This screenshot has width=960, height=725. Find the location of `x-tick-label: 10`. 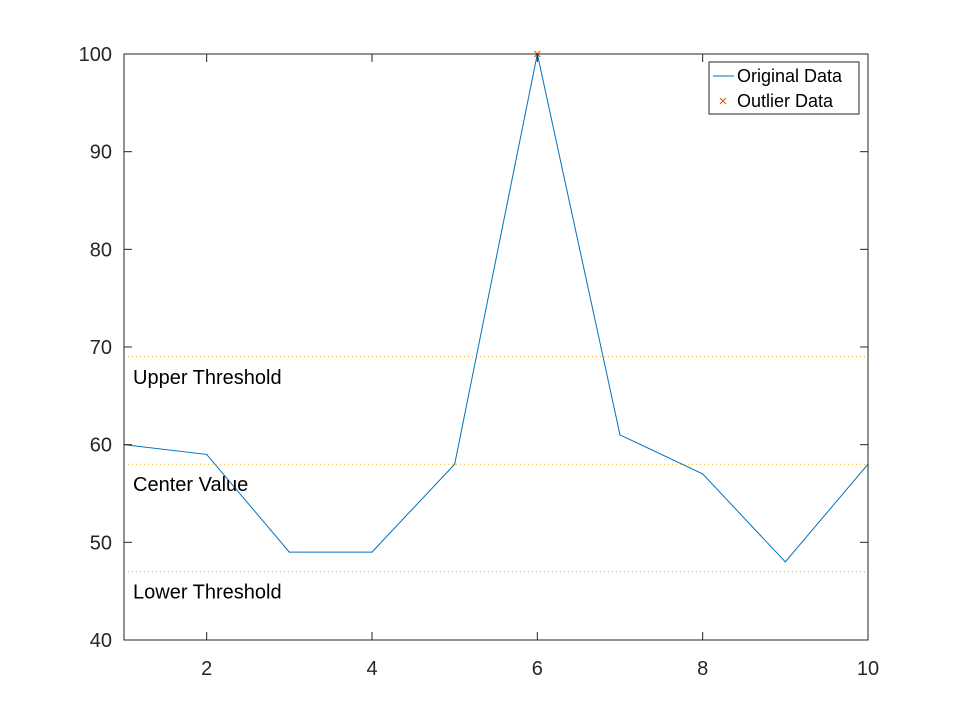

x-tick-label: 10 is located at coordinates (868, 669).